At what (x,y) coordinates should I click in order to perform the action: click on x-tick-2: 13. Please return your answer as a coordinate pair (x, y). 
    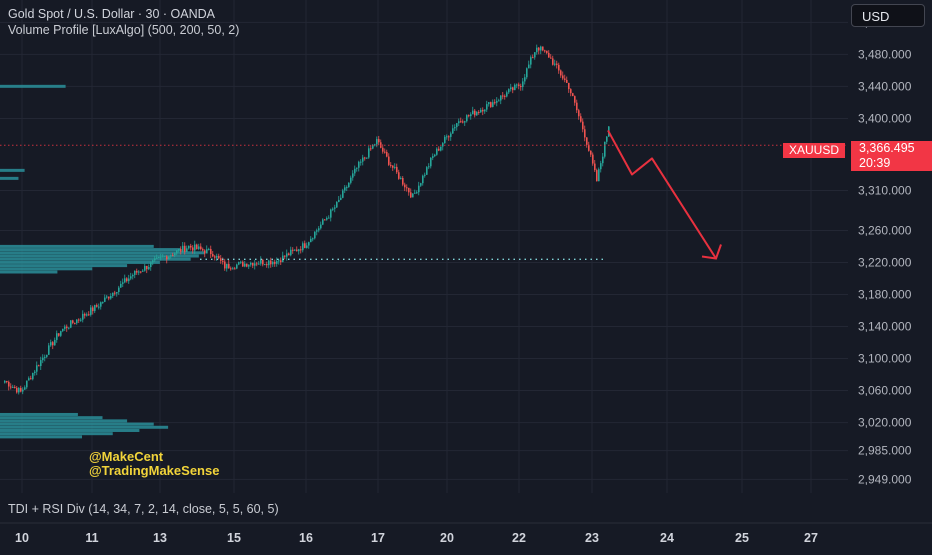
    Looking at the image, I should click on (160, 538).